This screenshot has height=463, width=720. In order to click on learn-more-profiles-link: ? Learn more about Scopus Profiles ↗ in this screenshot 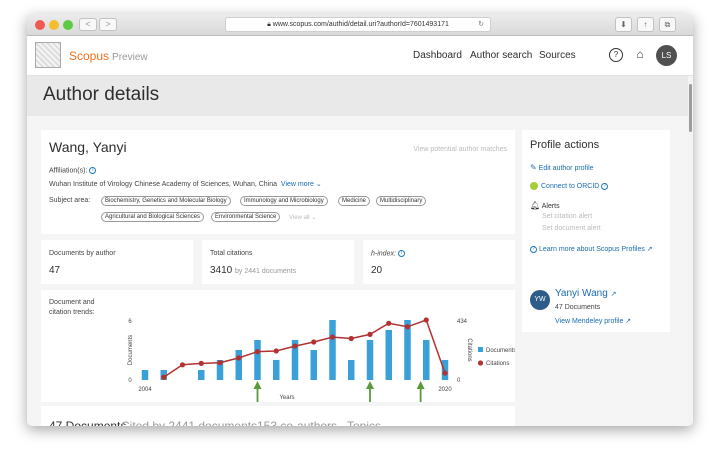, I will do `click(591, 249)`.